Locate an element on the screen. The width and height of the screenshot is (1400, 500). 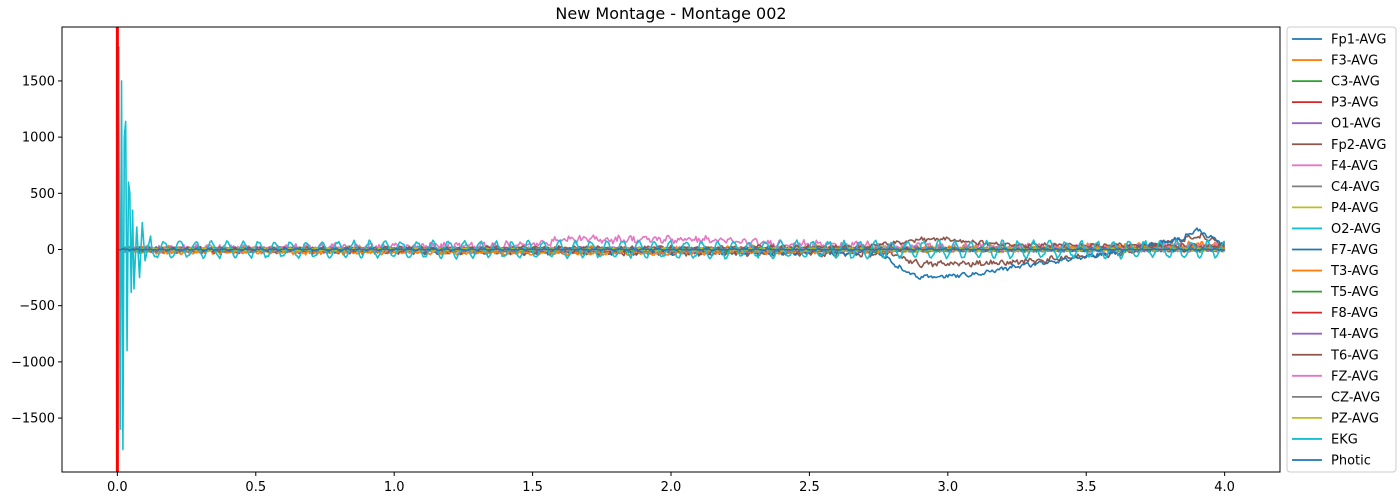
legend-label: EKG is located at coordinates (1344, 439).